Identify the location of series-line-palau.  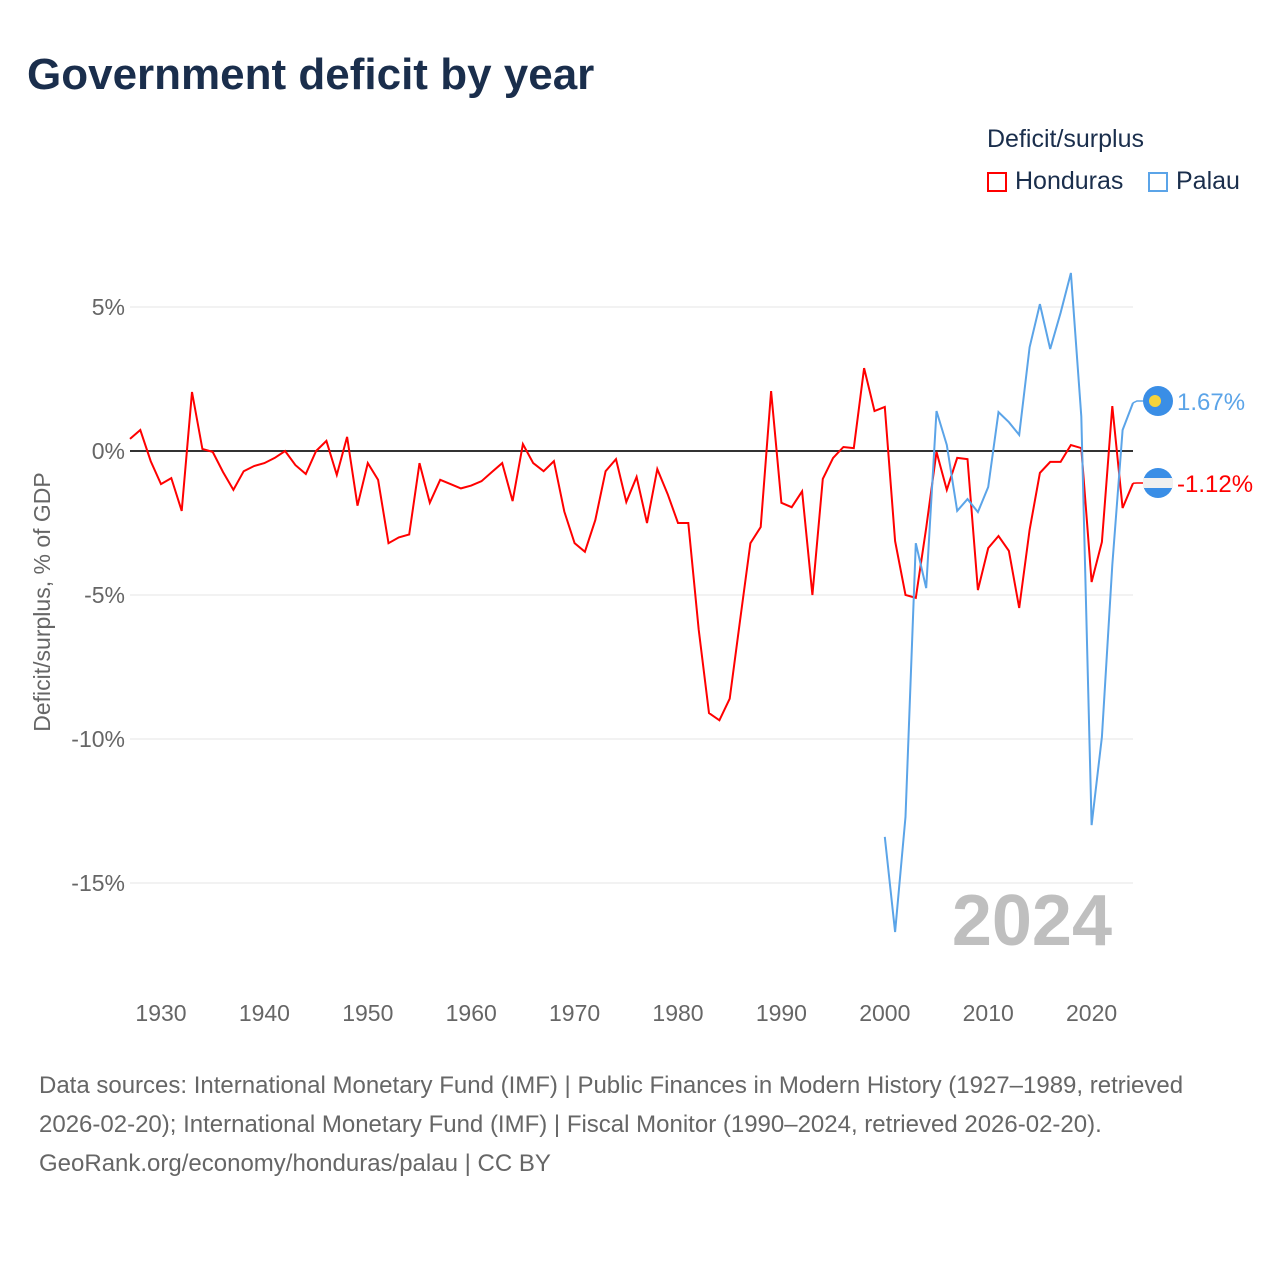
(1008, 602).